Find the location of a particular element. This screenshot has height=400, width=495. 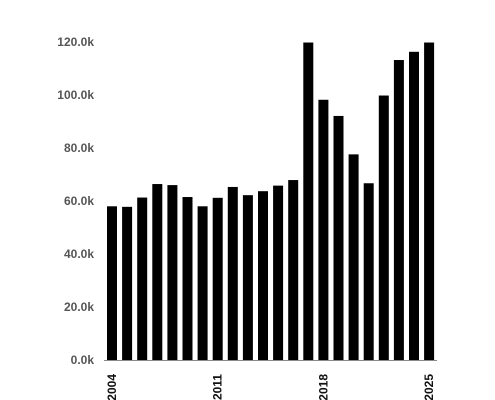

y-tick-label: 100.0k is located at coordinates (75, 95).